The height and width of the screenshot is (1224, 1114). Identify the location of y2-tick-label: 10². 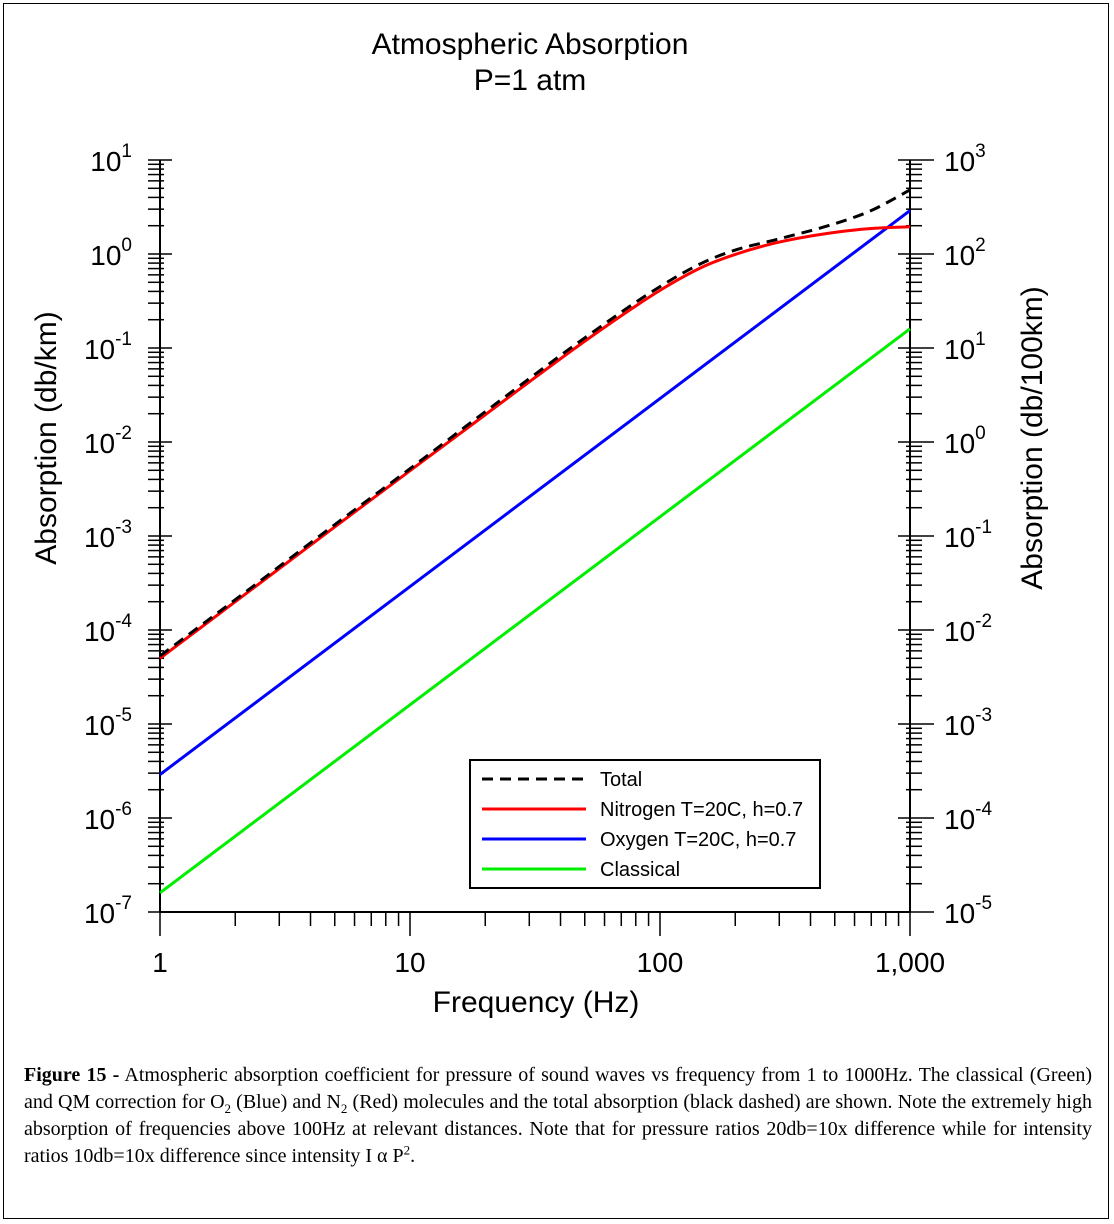
(965, 253).